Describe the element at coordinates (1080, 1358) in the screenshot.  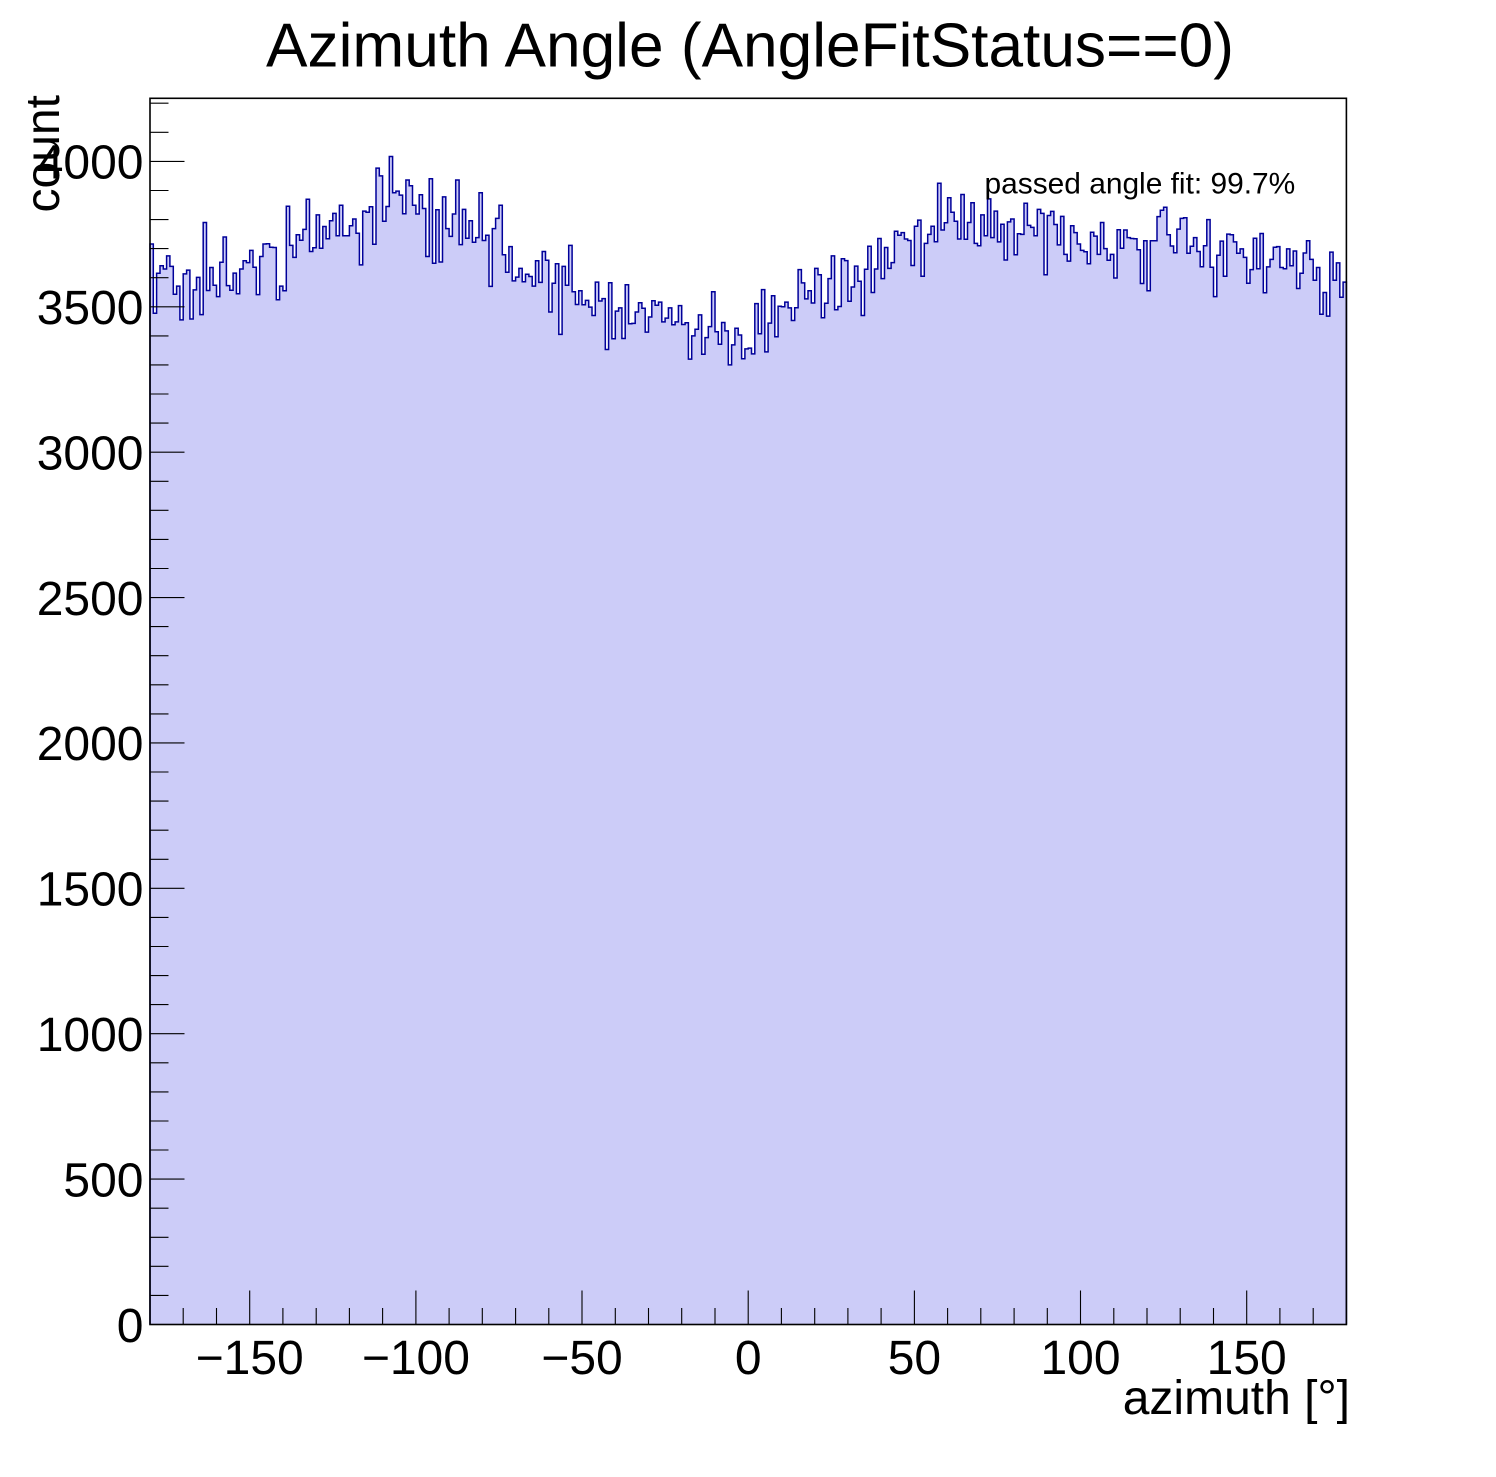
I see `svg-text: 100` at that location.